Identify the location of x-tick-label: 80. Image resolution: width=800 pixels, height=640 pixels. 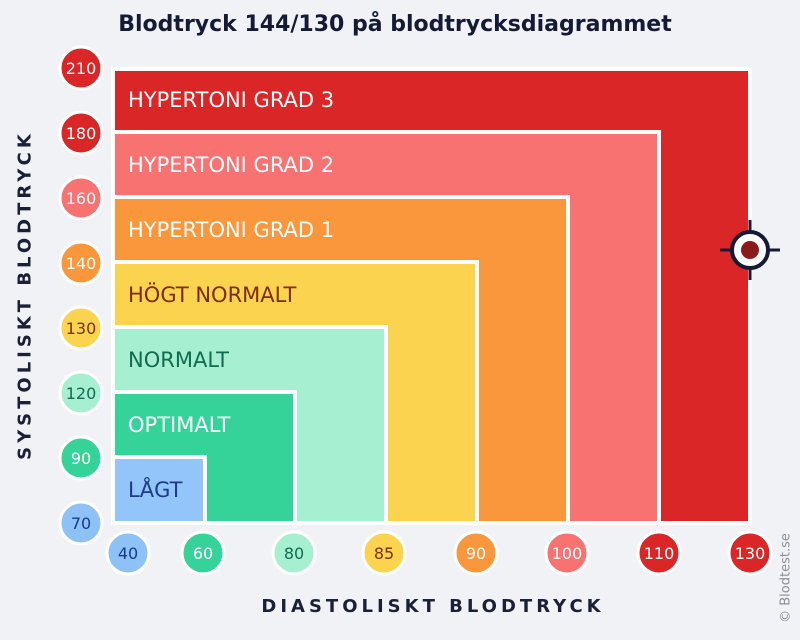
(294, 553).